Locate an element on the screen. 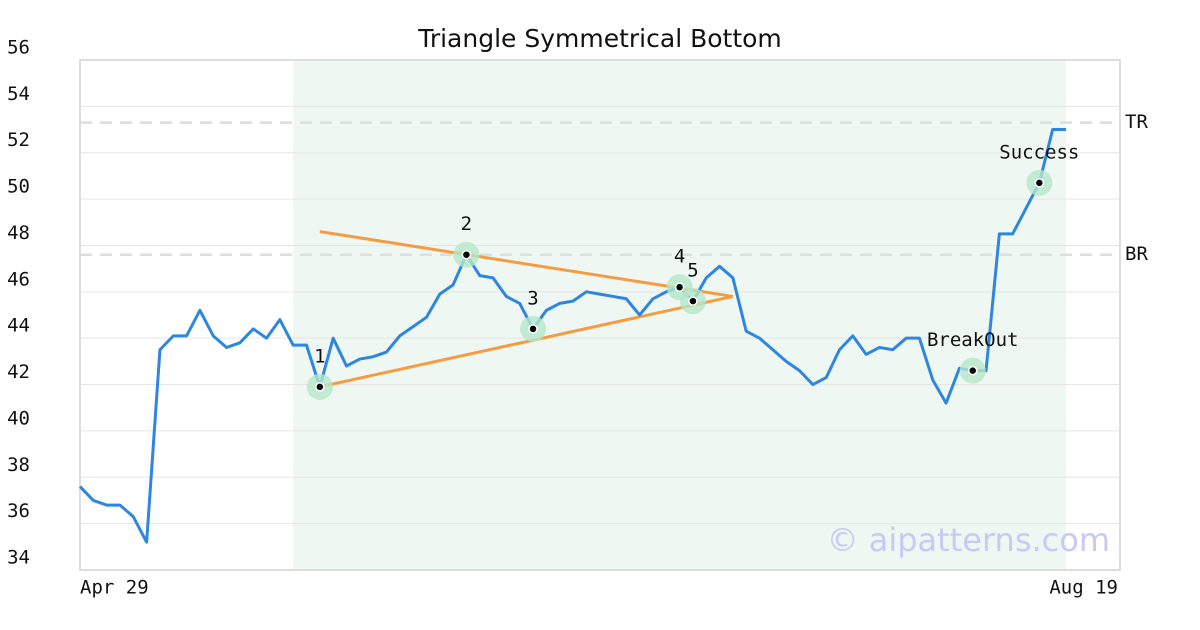 The image size is (1200, 630). point-label: 3 is located at coordinates (532, 298).